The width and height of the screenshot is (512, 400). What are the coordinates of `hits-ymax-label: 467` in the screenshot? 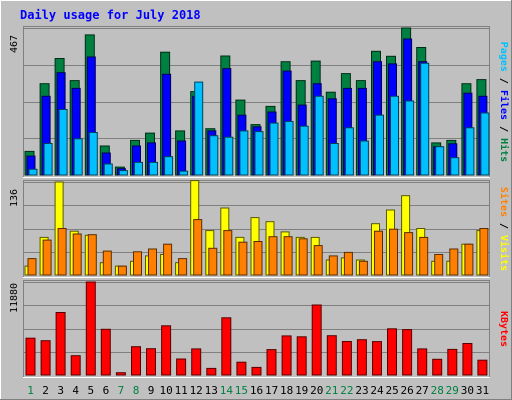 It's located at (14, 44).